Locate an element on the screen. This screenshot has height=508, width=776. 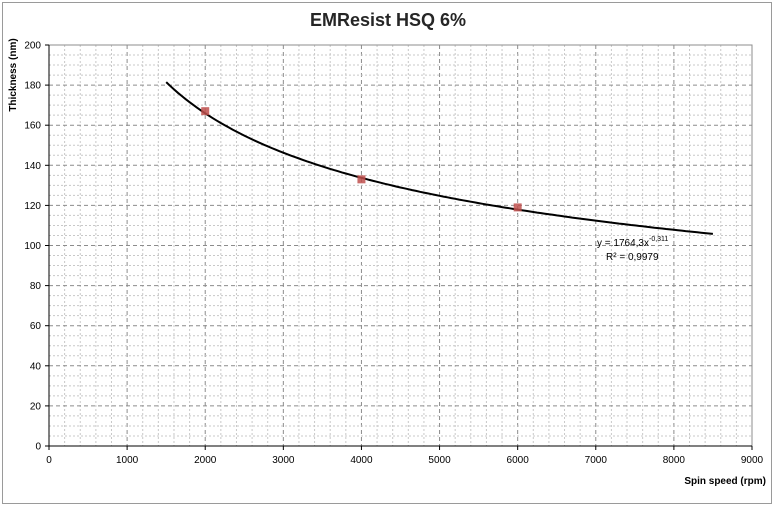
x-tick-label: 7000 is located at coordinates (596, 460).